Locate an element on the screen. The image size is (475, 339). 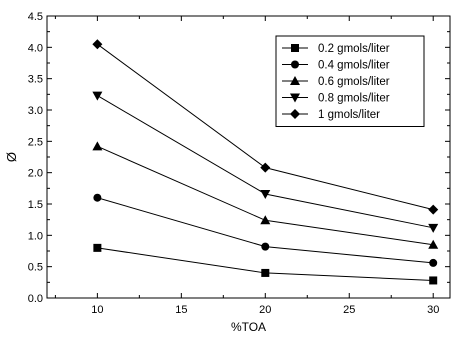
x-tick-label: 20 is located at coordinates (265, 310).